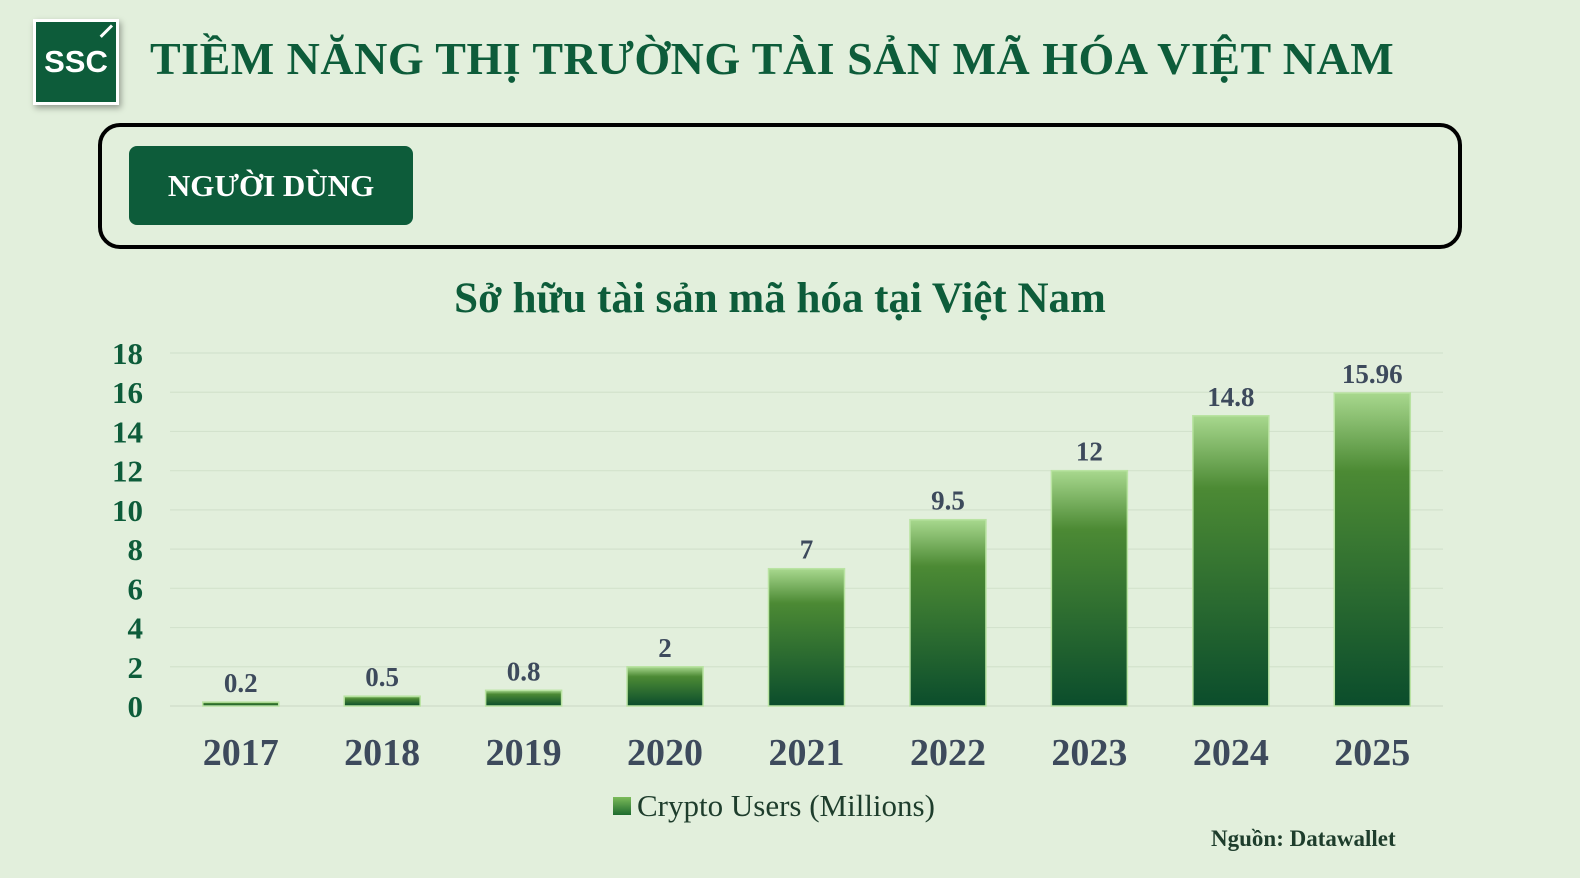 Image resolution: width=1580 pixels, height=878 pixels. I want to click on x-tick-label-2021: 2021, so click(807, 753).